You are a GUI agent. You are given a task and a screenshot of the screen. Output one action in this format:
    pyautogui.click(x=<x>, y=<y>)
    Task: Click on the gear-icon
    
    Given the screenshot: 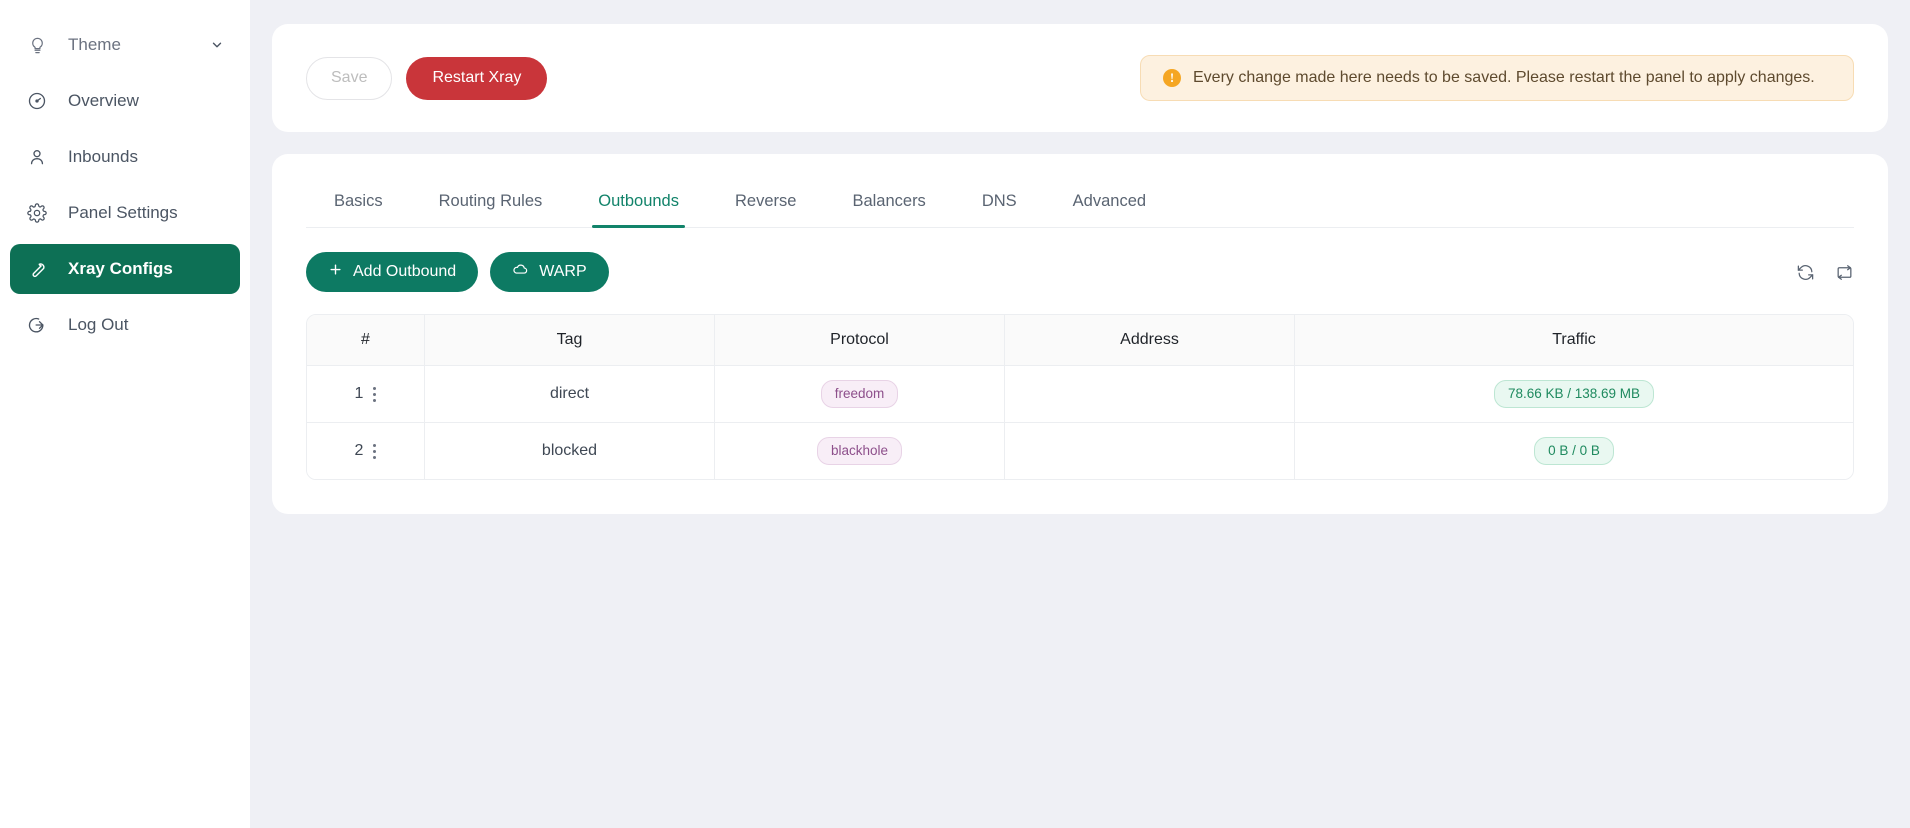 What is the action you would take?
    pyautogui.click(x=37, y=213)
    